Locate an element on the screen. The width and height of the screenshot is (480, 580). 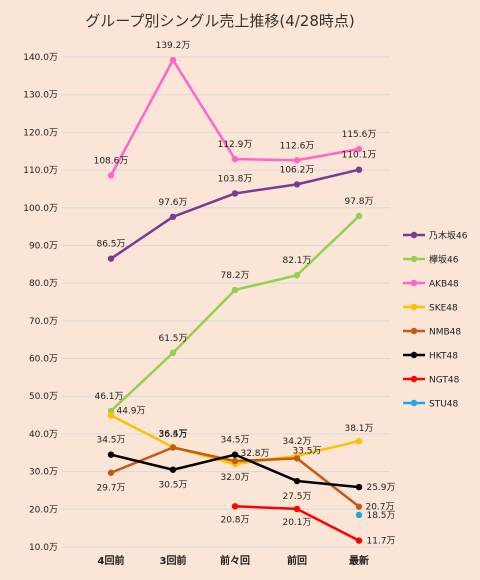
data-label: 110.1万 is located at coordinates (359, 156).